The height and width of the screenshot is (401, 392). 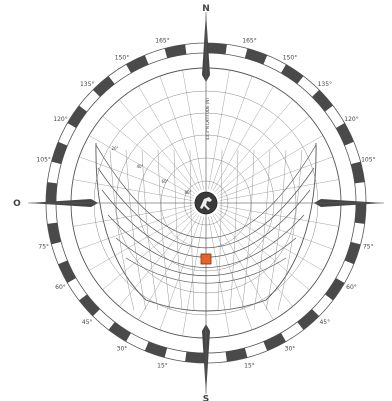 What do you see at coordinates (187, 192) in the screenshot?
I see `altitude-label-80: 80°` at bounding box center [187, 192].